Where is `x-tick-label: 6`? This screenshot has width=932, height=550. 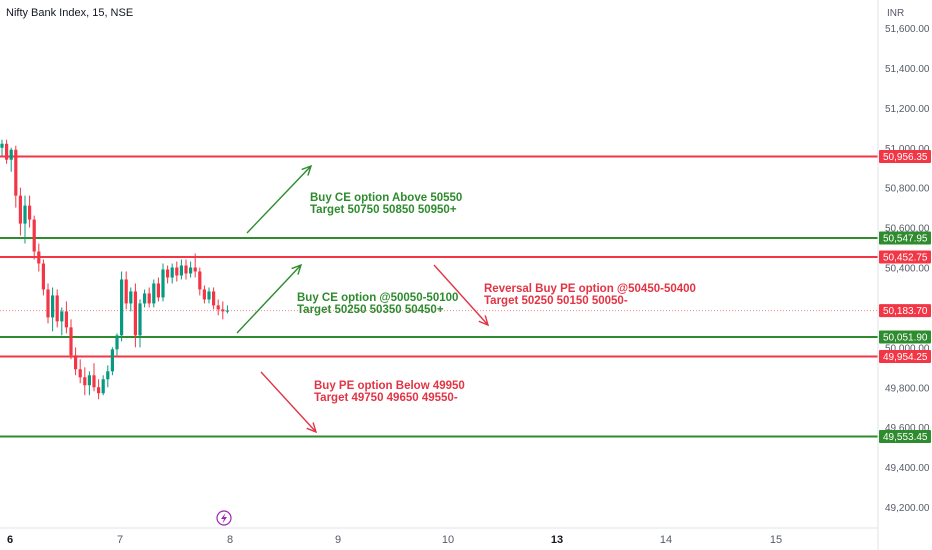
x-tick-label: 6 is located at coordinates (10, 540).